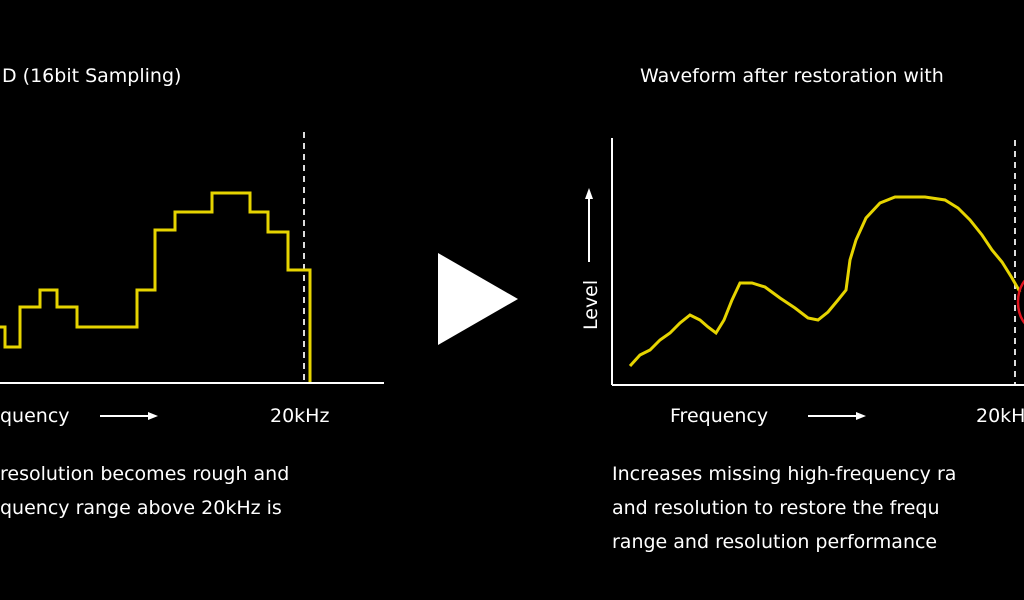 This screenshot has height=600, width=1024. I want to click on x-axis-label: quency, so click(35, 416).